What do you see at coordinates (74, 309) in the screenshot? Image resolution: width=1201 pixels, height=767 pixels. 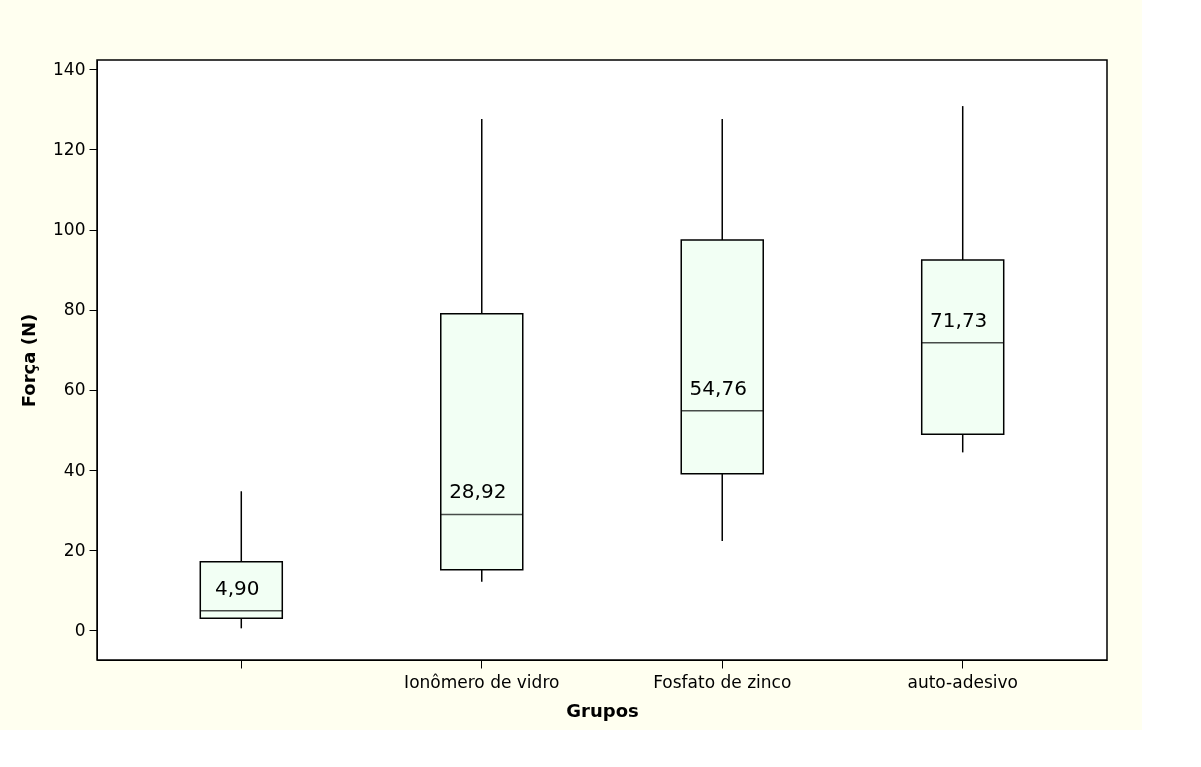 I see `y-tick-label: 80` at bounding box center [74, 309].